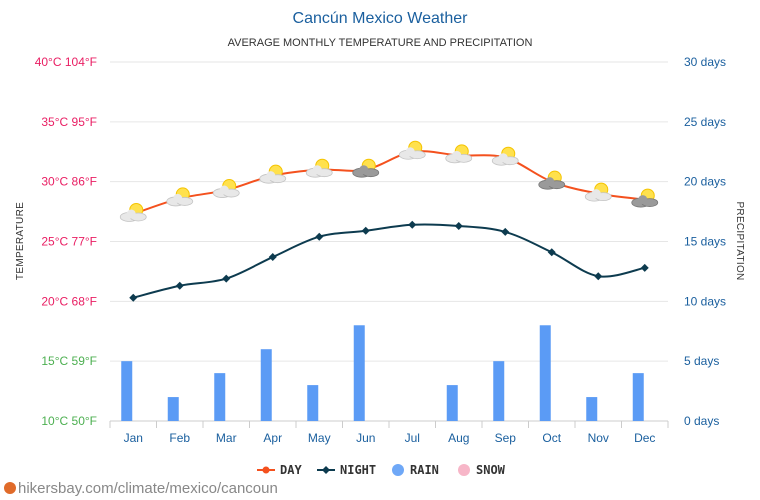 This screenshot has width=760, height=500. I want to click on chart-title: Cancún Mexico Weather, so click(381, 18).